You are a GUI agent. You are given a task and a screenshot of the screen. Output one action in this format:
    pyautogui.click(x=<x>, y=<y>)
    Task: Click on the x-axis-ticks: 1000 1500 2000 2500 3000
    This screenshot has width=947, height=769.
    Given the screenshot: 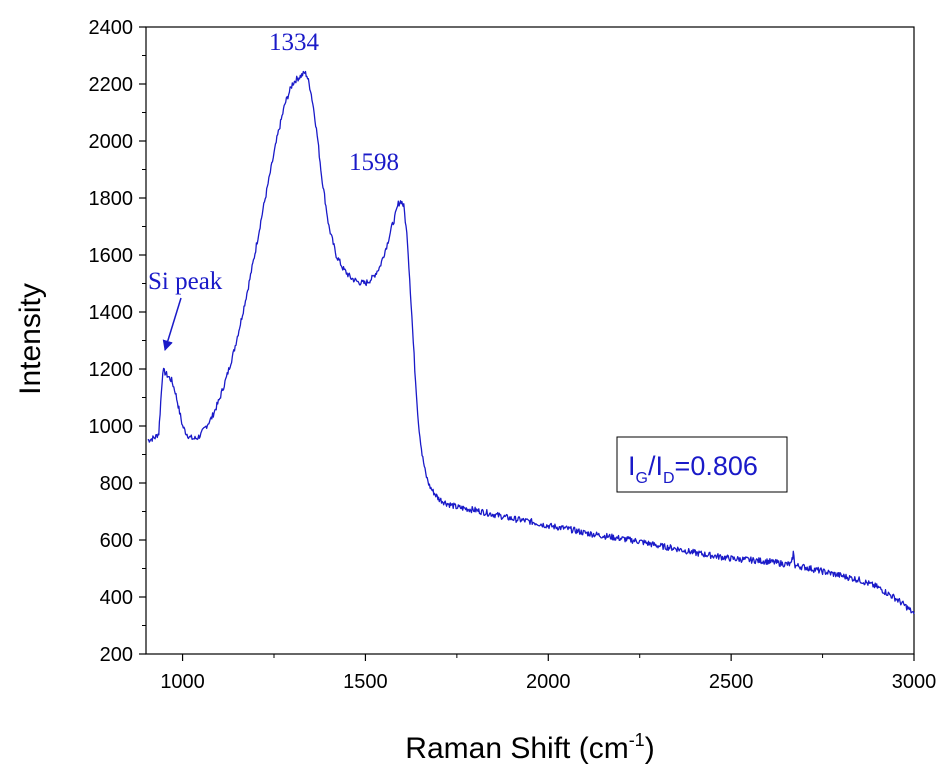 What is the action you would take?
    pyautogui.click(x=548, y=673)
    